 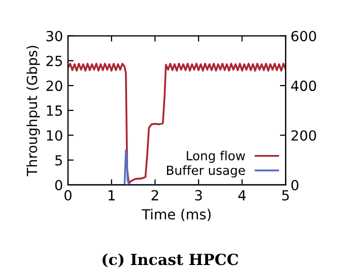 What do you see at coordinates (303, 86) in the screenshot?
I see `y2-tick-label: 400` at bounding box center [303, 86].